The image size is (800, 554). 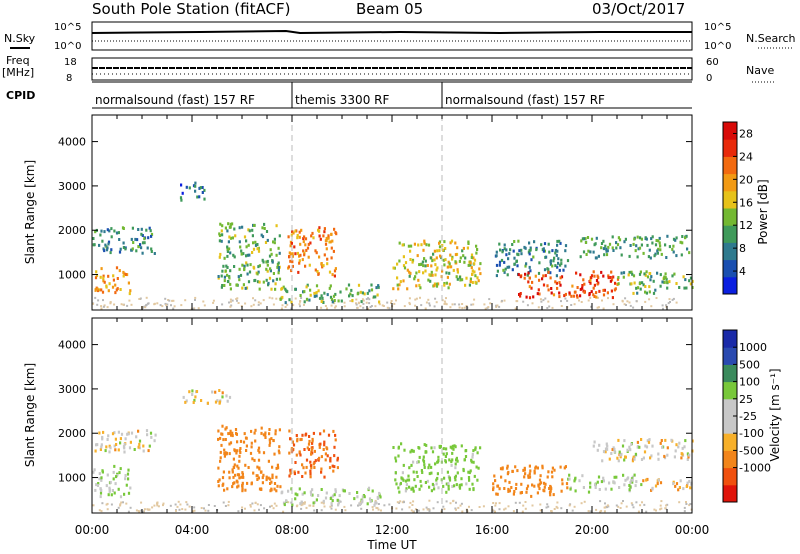 I want to click on nsearch-top: 10^5, so click(x=717, y=27).